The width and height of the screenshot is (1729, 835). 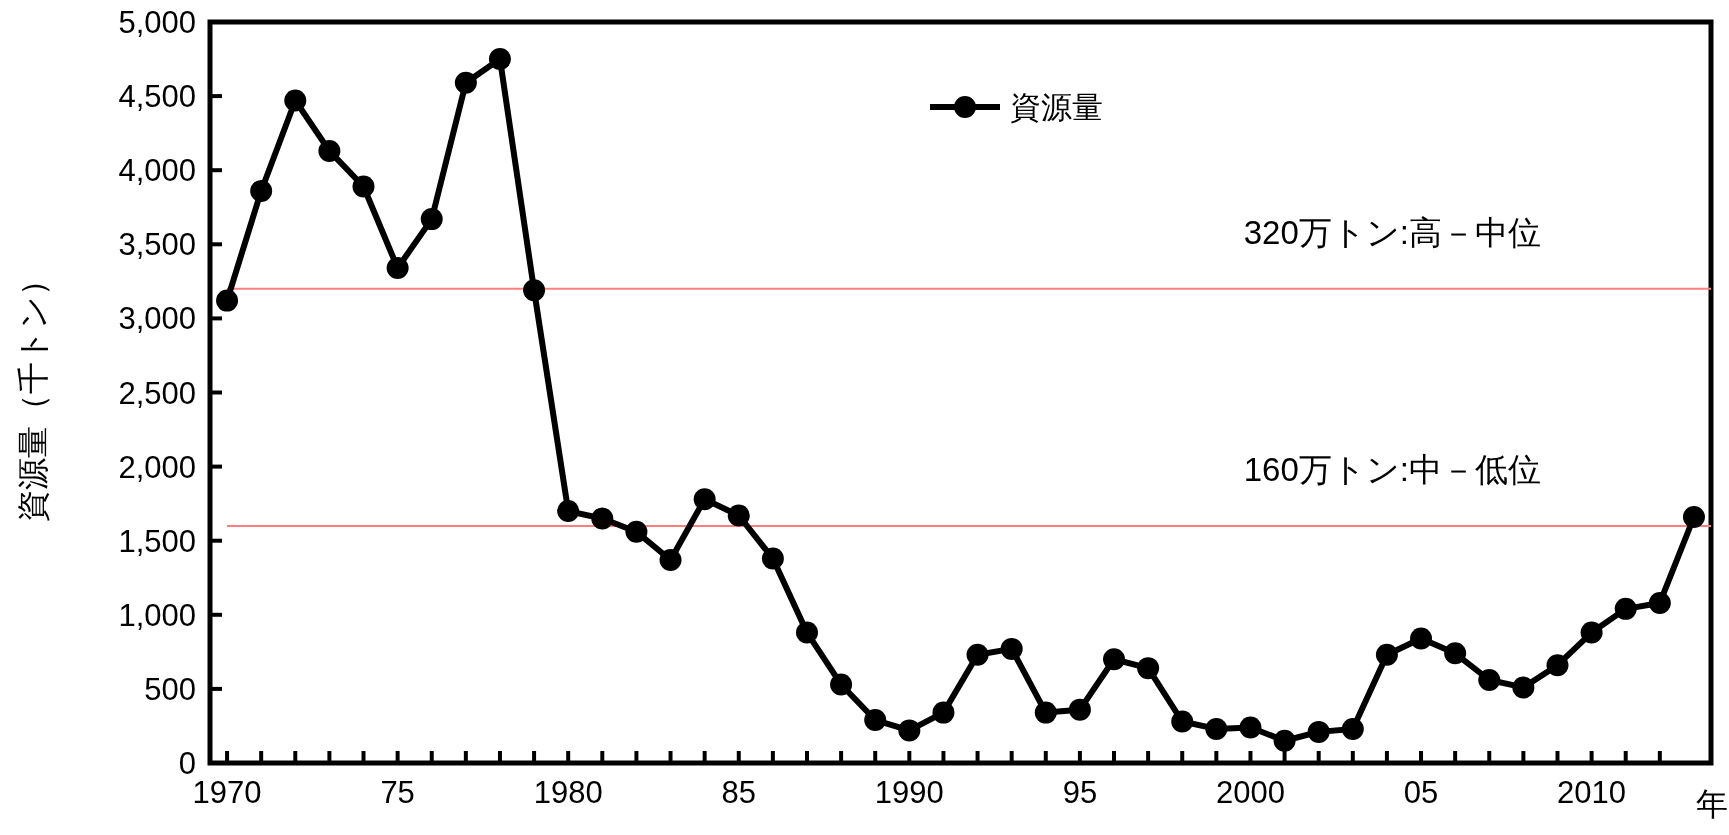 I want to click on x-tick-label: 85, so click(x=738, y=792).